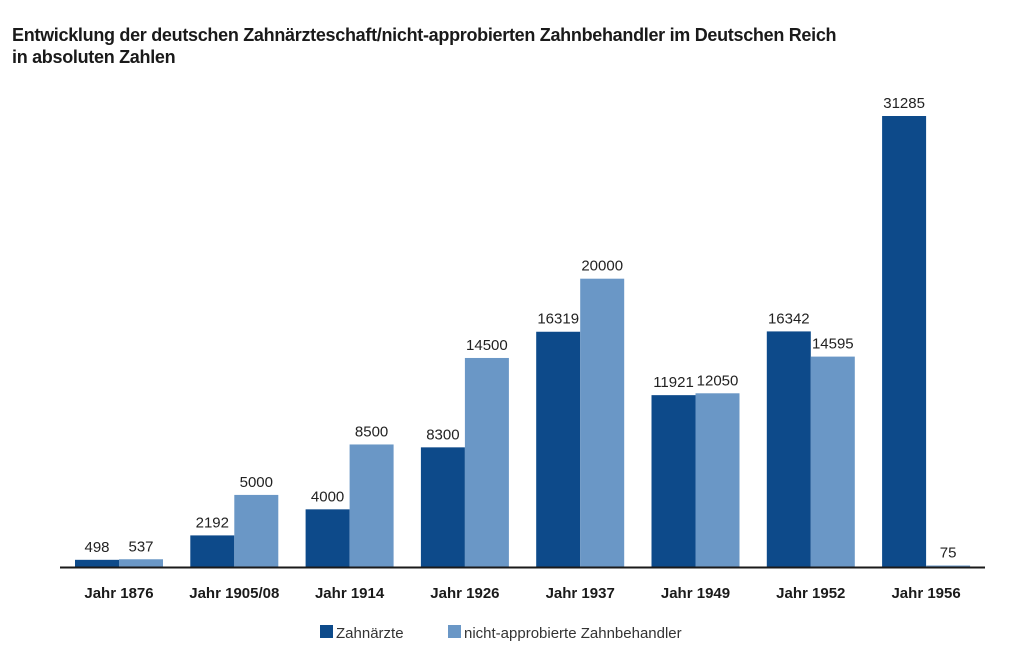 The width and height of the screenshot is (1024, 661). Describe the element at coordinates (810, 593) in the screenshot. I see `x-tick-label: Jahr 1952` at that location.